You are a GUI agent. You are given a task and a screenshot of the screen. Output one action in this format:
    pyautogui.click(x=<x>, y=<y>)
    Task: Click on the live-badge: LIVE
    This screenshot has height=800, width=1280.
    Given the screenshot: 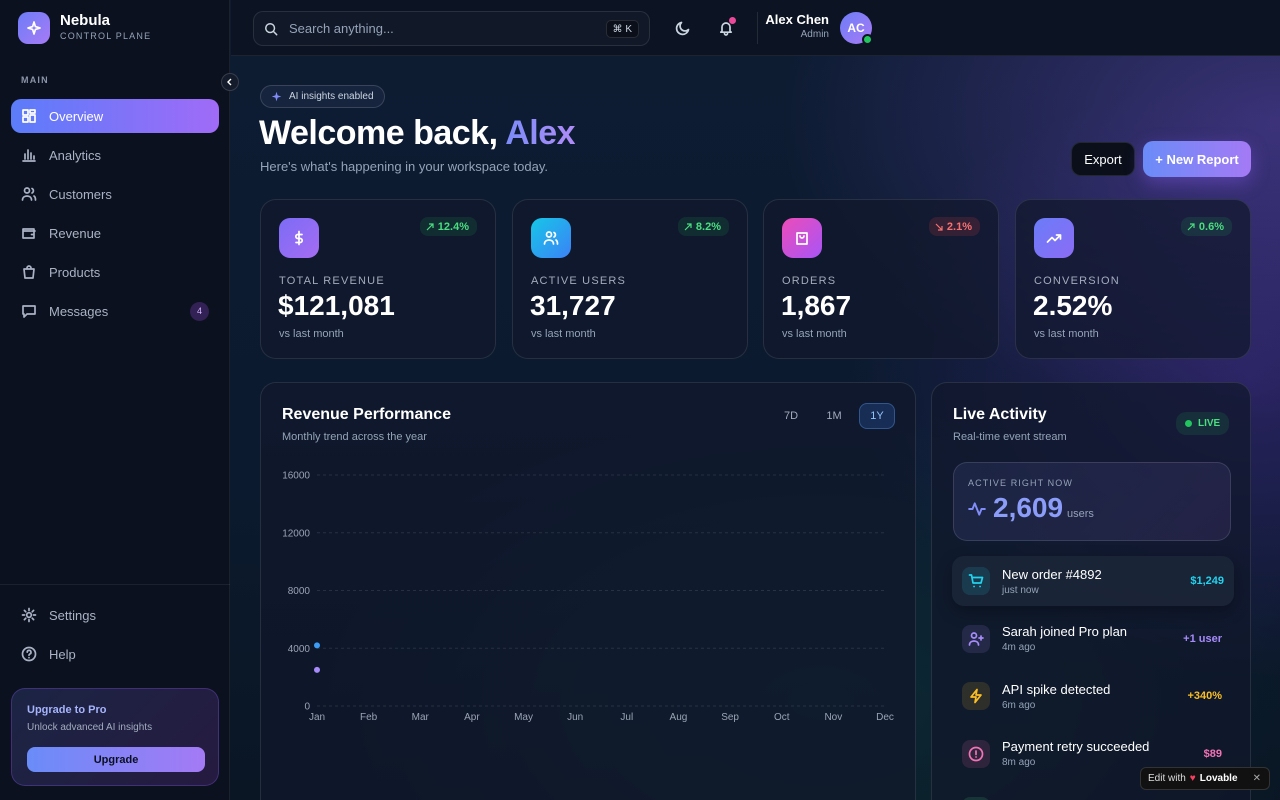 What is the action you would take?
    pyautogui.click(x=1203, y=423)
    